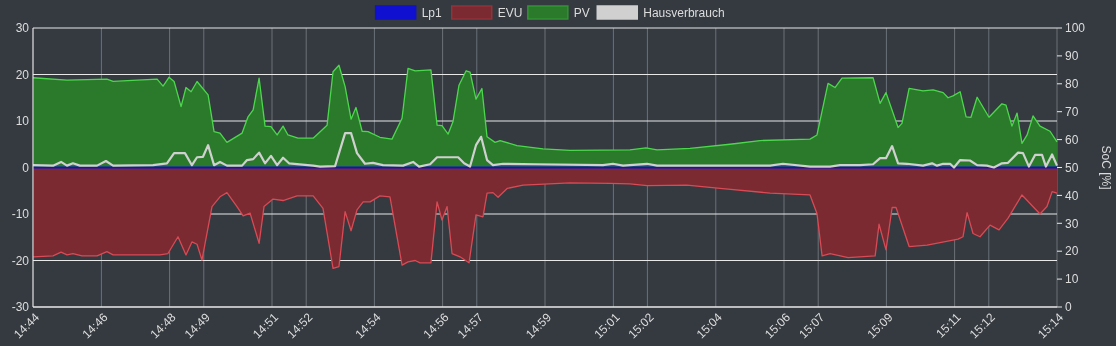 The image size is (1116, 346). Describe the element at coordinates (22, 28) in the screenshot. I see `y-tick-label: 30` at that location.